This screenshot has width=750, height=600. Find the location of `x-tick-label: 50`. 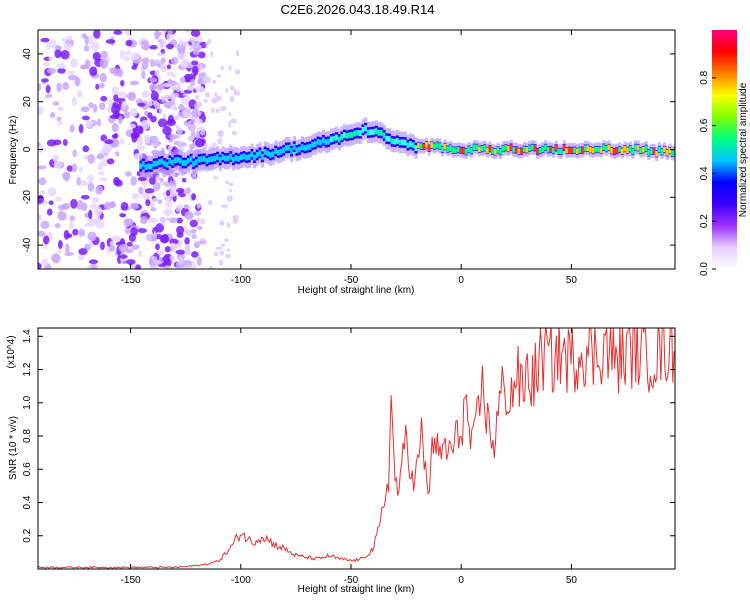

x-tick-label: 50 is located at coordinates (572, 280).